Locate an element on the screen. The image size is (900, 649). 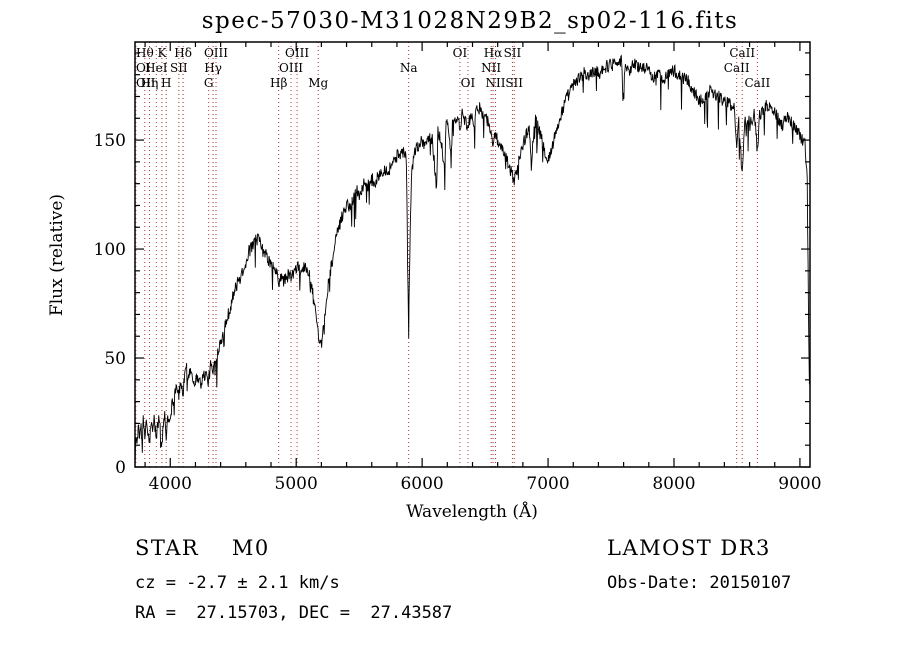
plot-title: spec-57030-M31028N29B2_sp02-116.fits is located at coordinates (470, 21).